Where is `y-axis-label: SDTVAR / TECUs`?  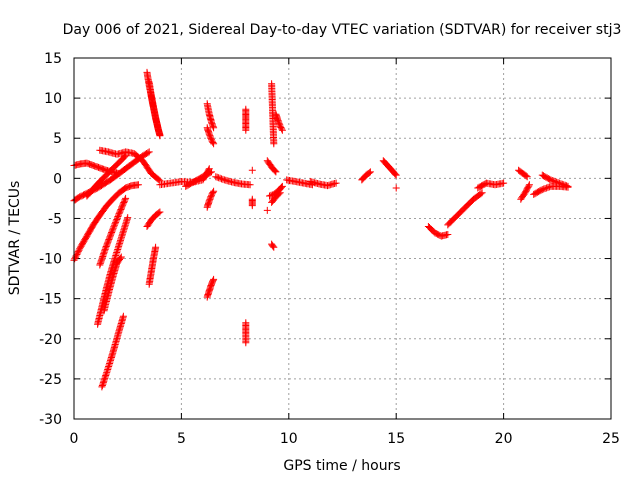 y-axis-label: SDTVAR / TECUs is located at coordinates (15, 238).